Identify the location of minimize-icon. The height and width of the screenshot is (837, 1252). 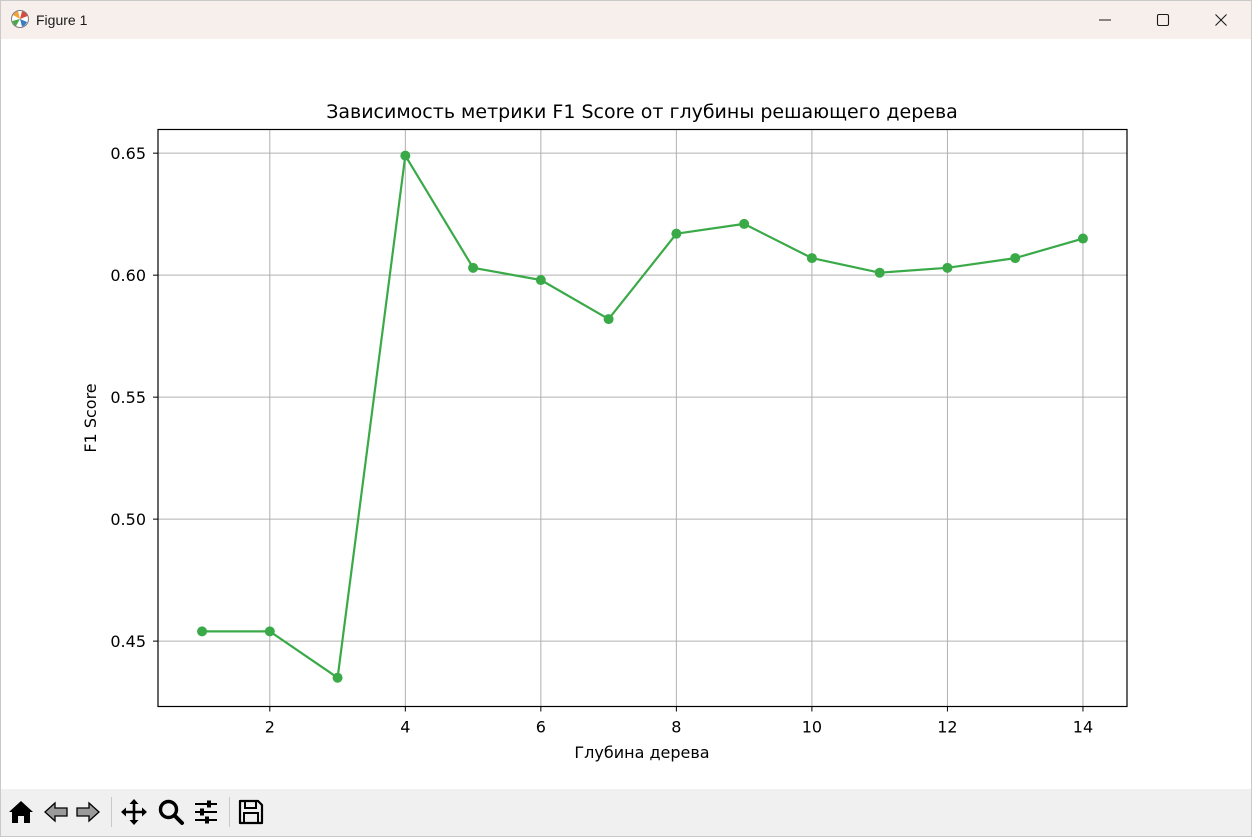
(1105, 20).